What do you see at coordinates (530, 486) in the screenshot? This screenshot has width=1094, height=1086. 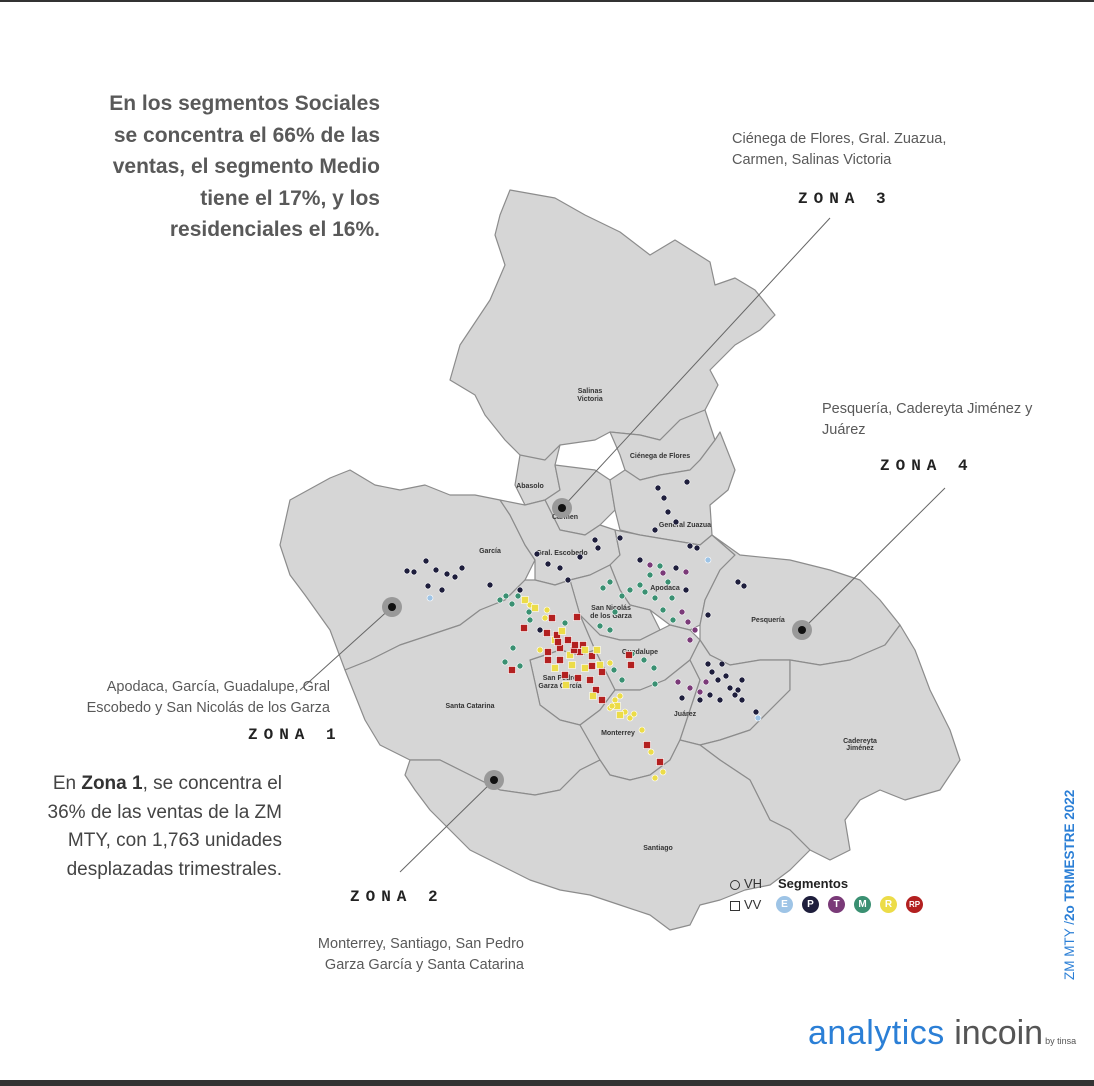 I see `label-abasolo: Abasolo` at bounding box center [530, 486].